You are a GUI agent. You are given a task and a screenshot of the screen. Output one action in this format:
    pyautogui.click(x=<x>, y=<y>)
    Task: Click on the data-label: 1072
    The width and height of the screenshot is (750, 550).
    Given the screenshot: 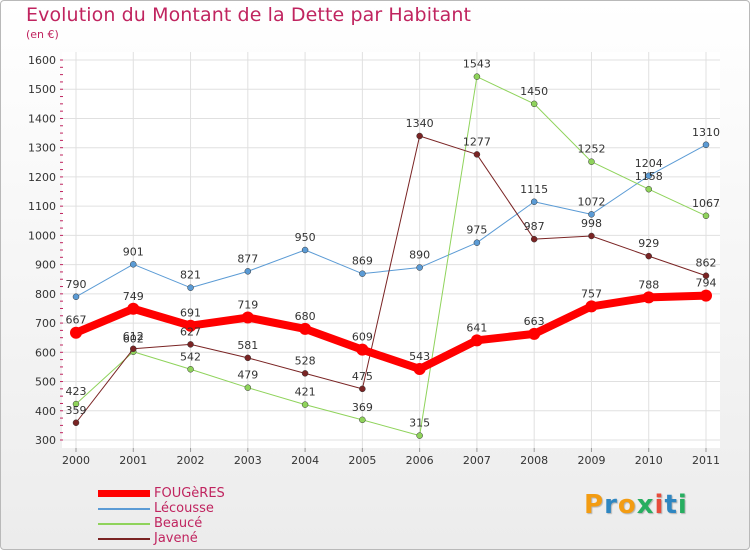 What is the action you would take?
    pyautogui.click(x=591, y=201)
    